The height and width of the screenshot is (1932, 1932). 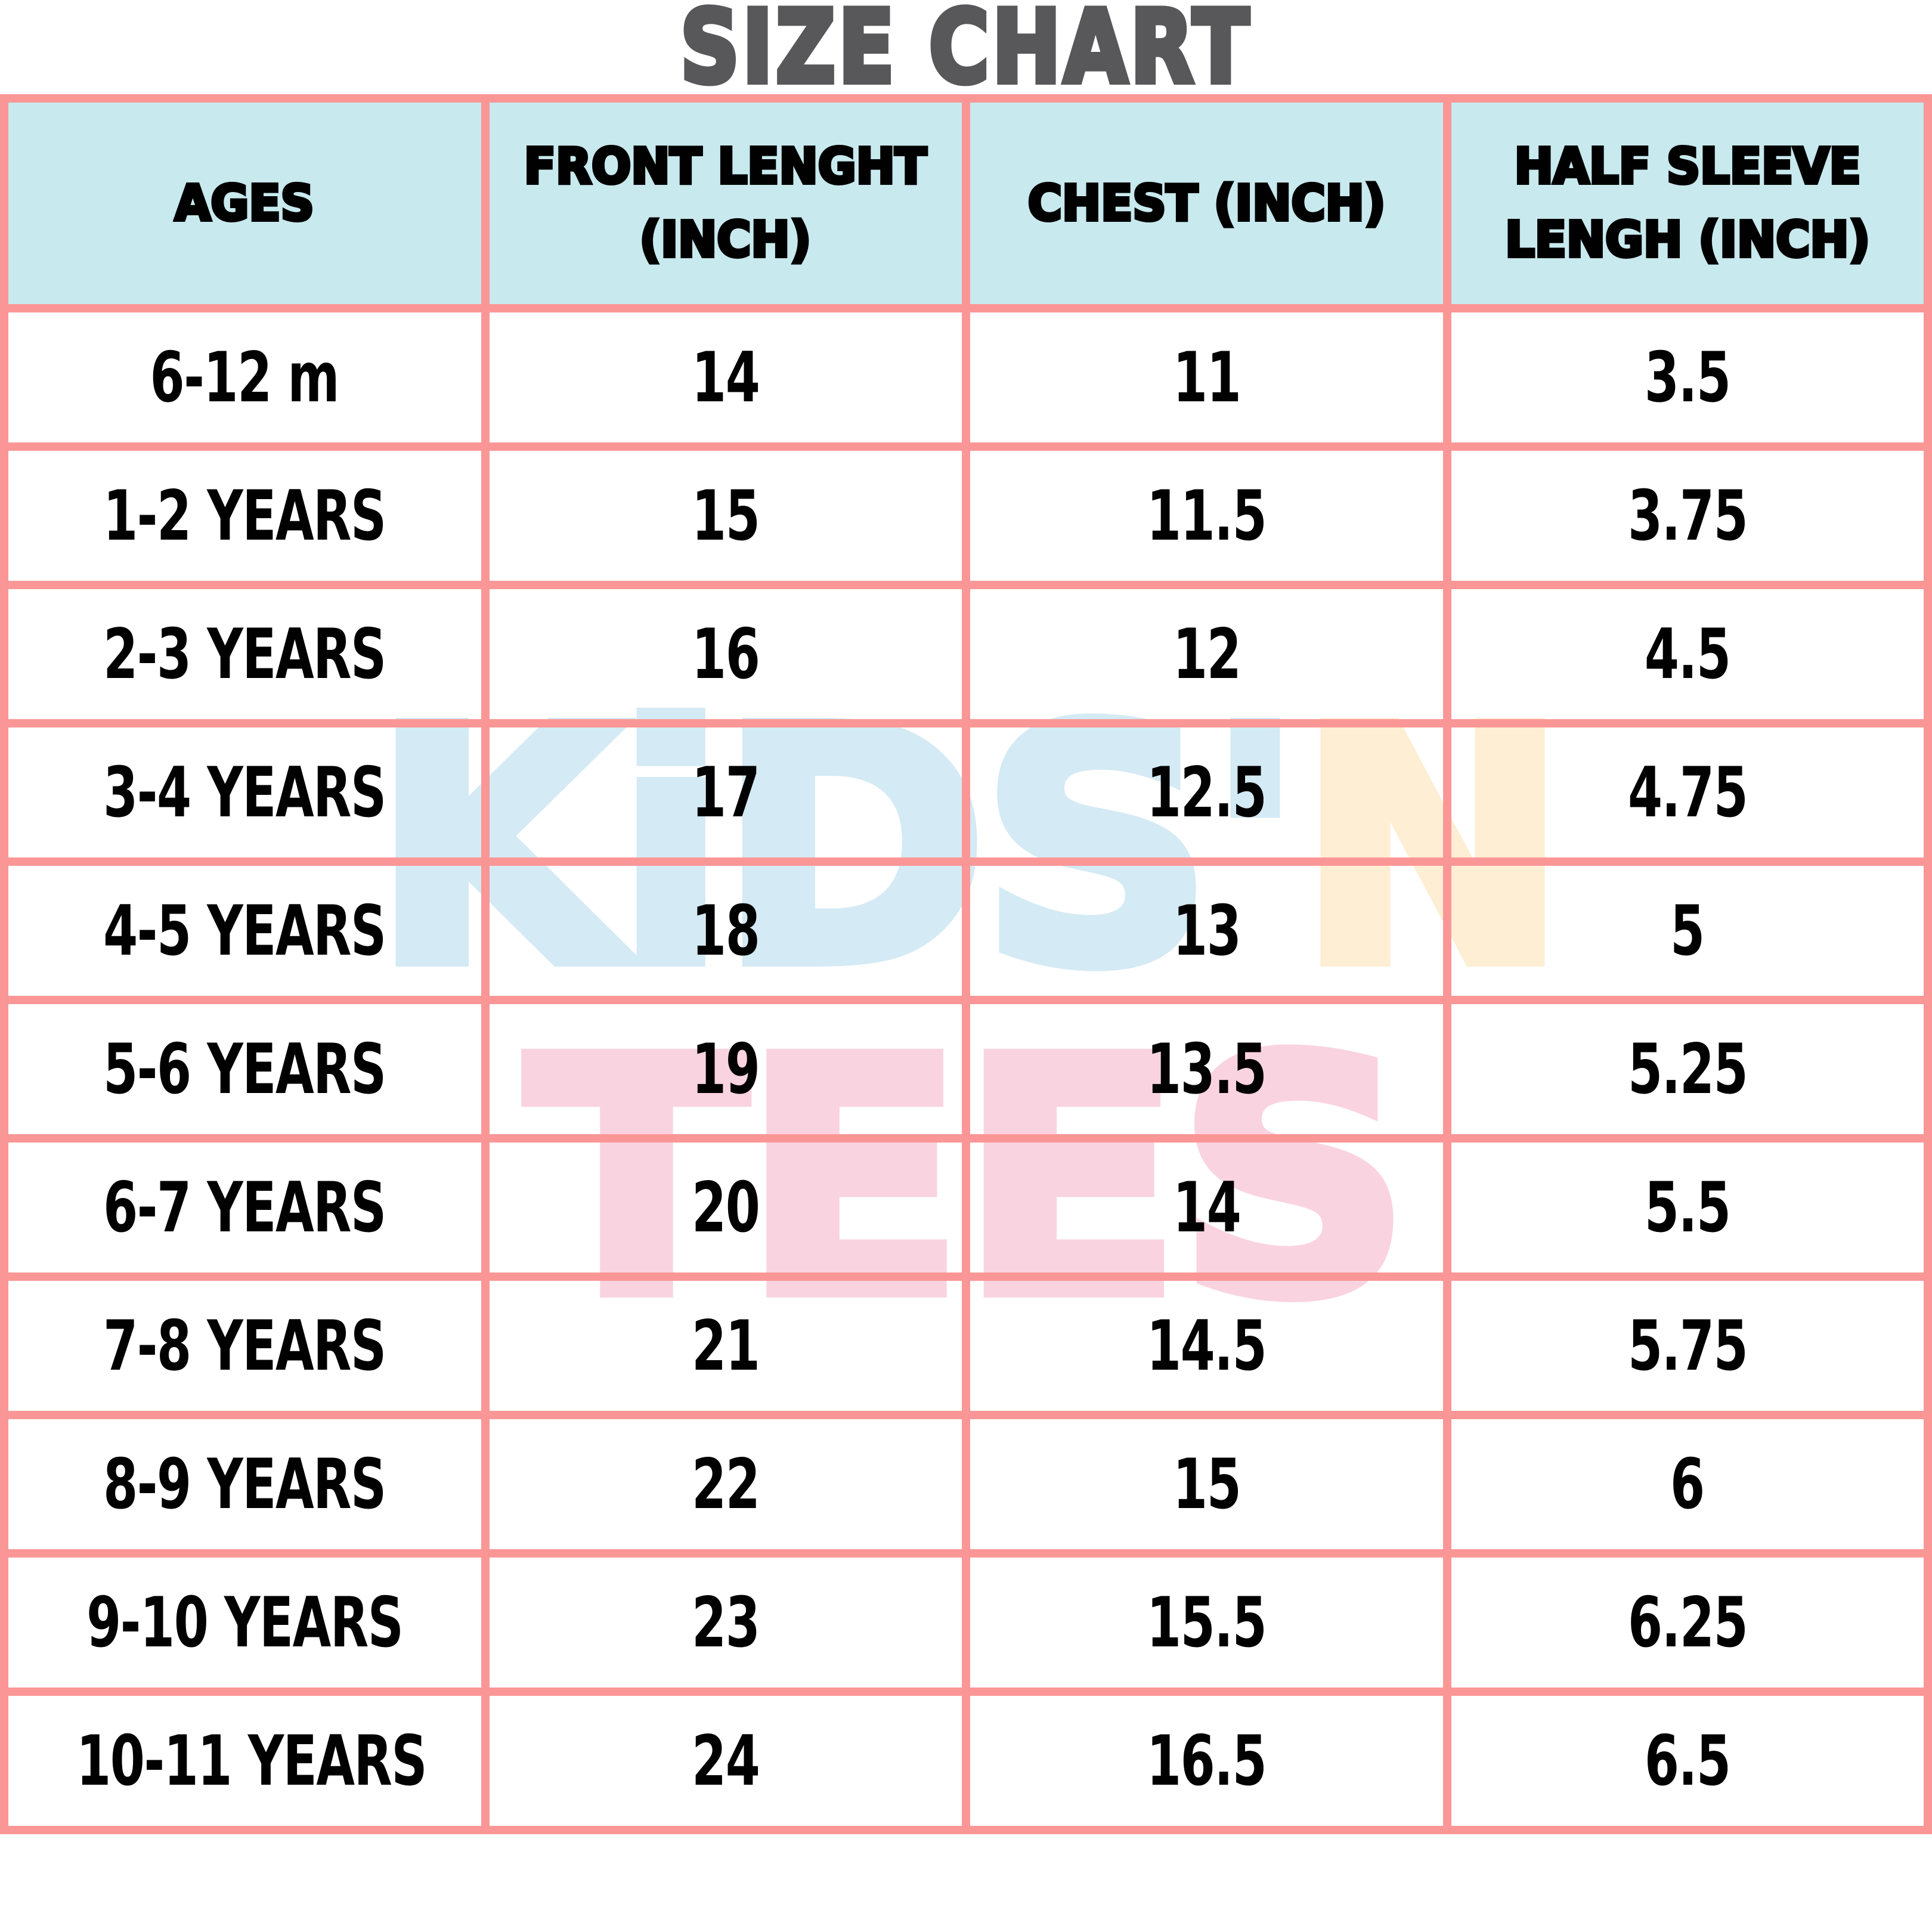 I want to click on table-row: 6-12 m 14 11 3.5, so click(x=966, y=378).